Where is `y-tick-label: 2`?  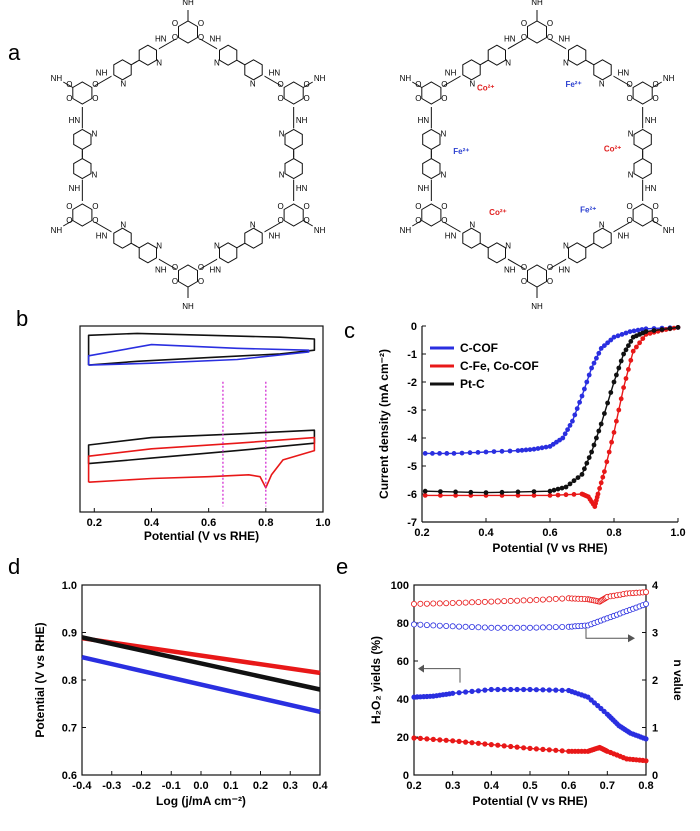
y-tick-label: 2 is located at coordinates (655, 681).